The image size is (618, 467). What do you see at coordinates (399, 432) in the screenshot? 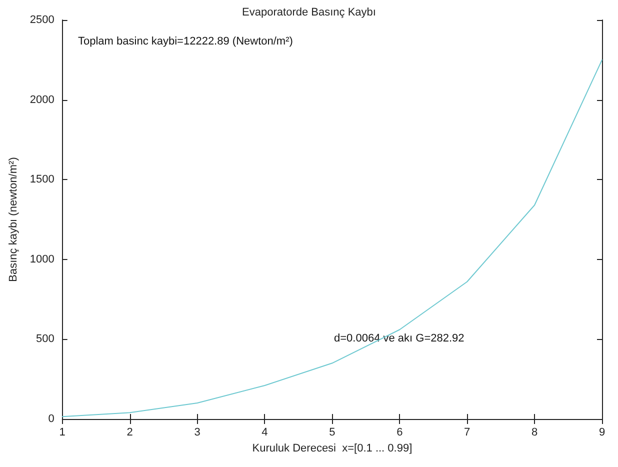
I see `x-tick-label: 6` at bounding box center [399, 432].